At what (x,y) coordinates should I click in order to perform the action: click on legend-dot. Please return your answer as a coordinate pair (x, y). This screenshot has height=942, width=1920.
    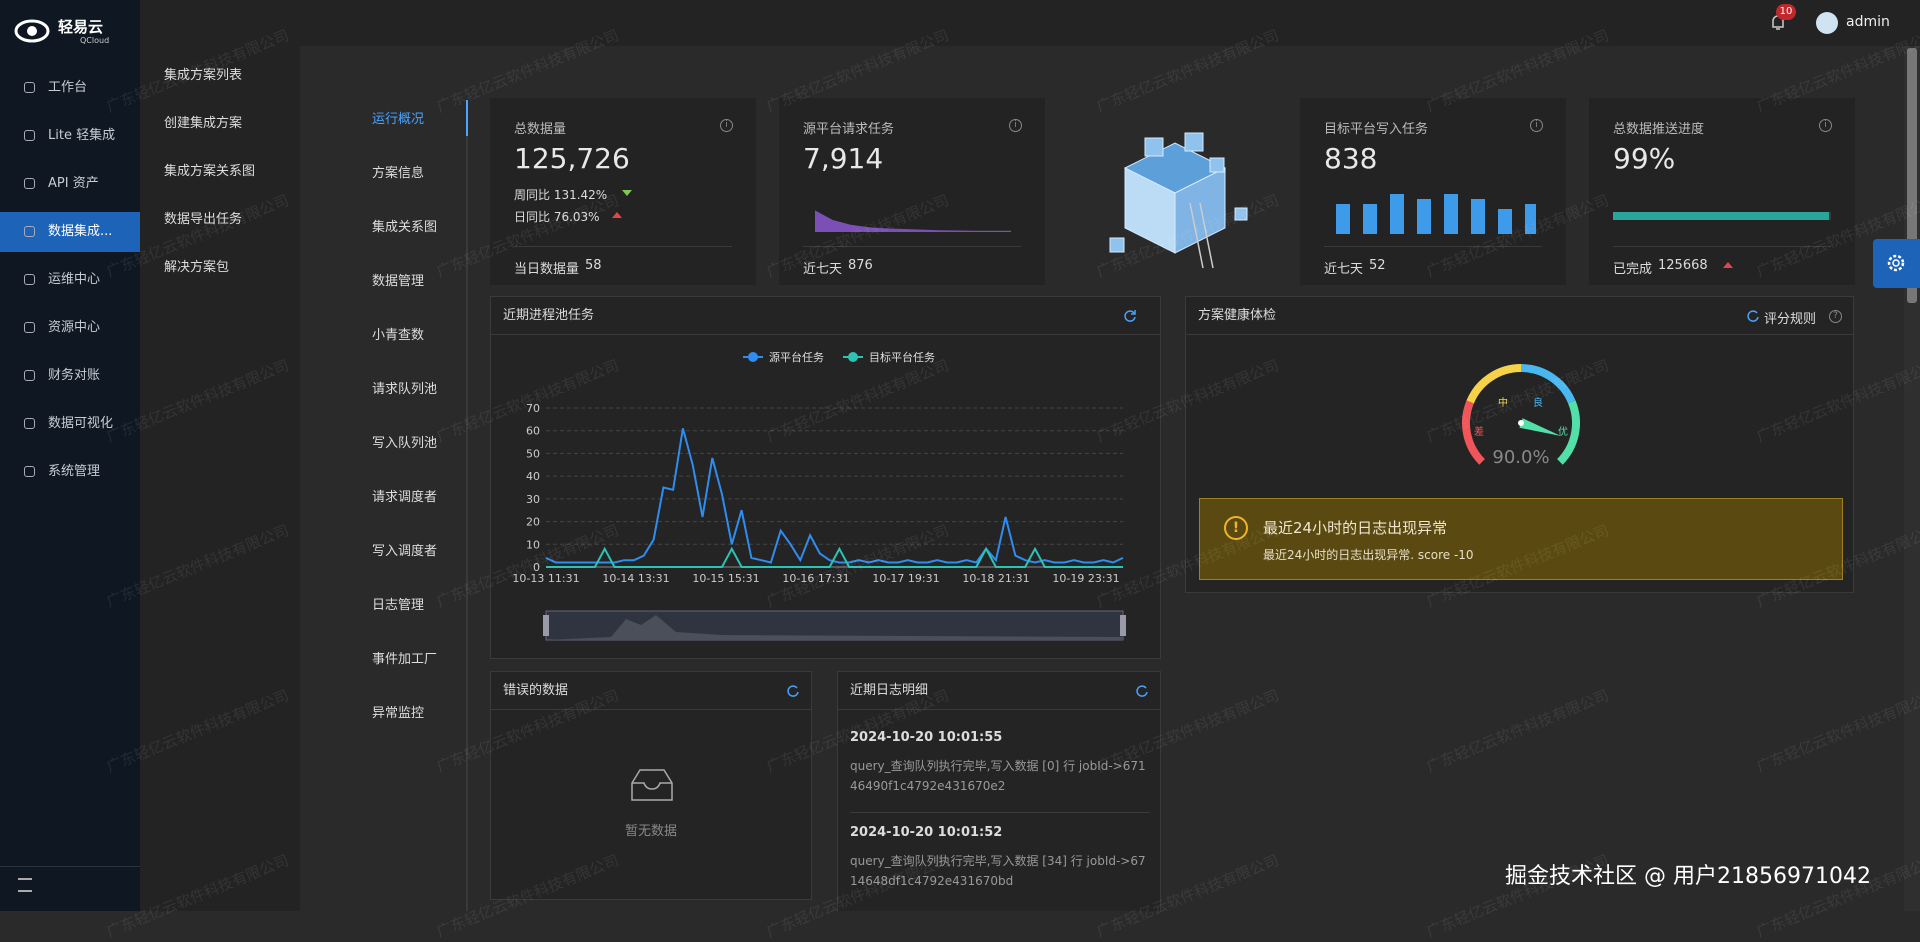
    Looking at the image, I should click on (753, 357).